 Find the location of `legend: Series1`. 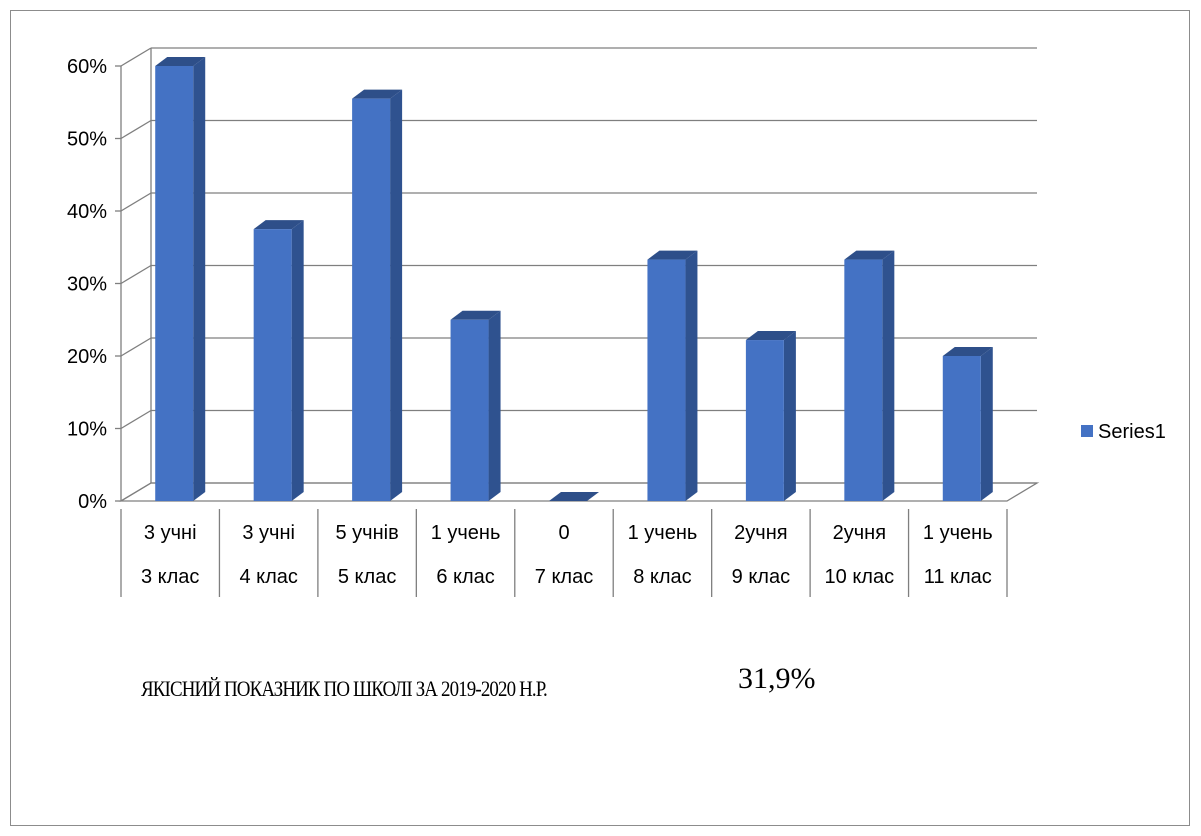

legend: Series1 is located at coordinates (1123, 432).